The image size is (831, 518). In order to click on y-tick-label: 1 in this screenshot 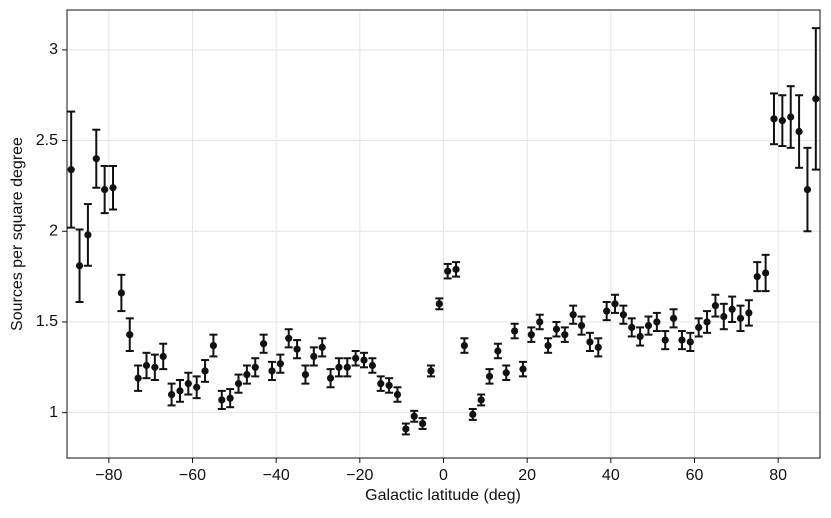, I will do `click(53, 412)`.